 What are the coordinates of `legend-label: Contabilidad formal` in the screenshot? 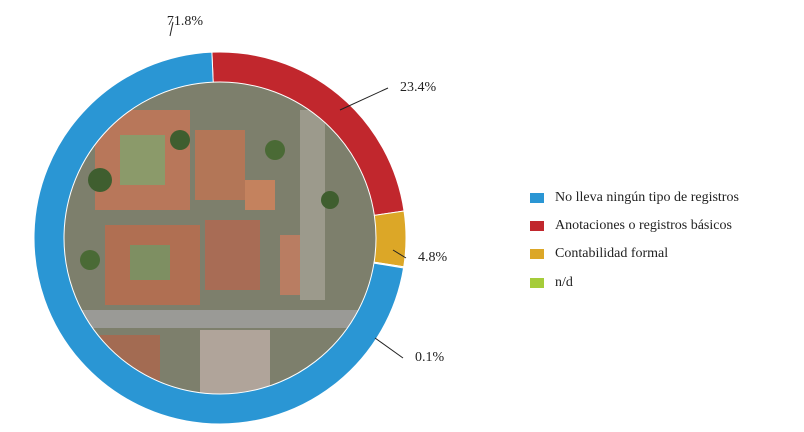 It's located at (611, 253).